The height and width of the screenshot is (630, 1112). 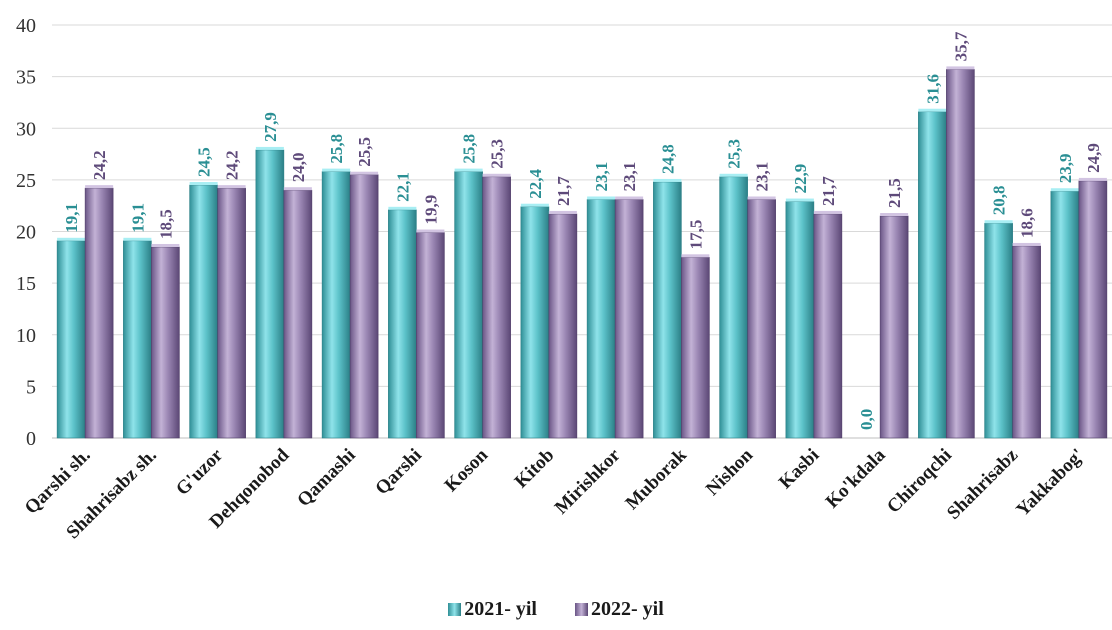 I want to click on data-label-2022-3: 24,0, so click(x=298, y=167).